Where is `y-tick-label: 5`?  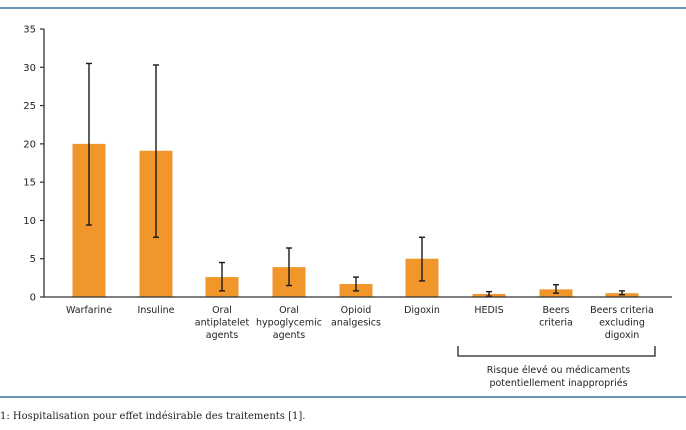
y-tick-label: 5 is located at coordinates (33, 259).